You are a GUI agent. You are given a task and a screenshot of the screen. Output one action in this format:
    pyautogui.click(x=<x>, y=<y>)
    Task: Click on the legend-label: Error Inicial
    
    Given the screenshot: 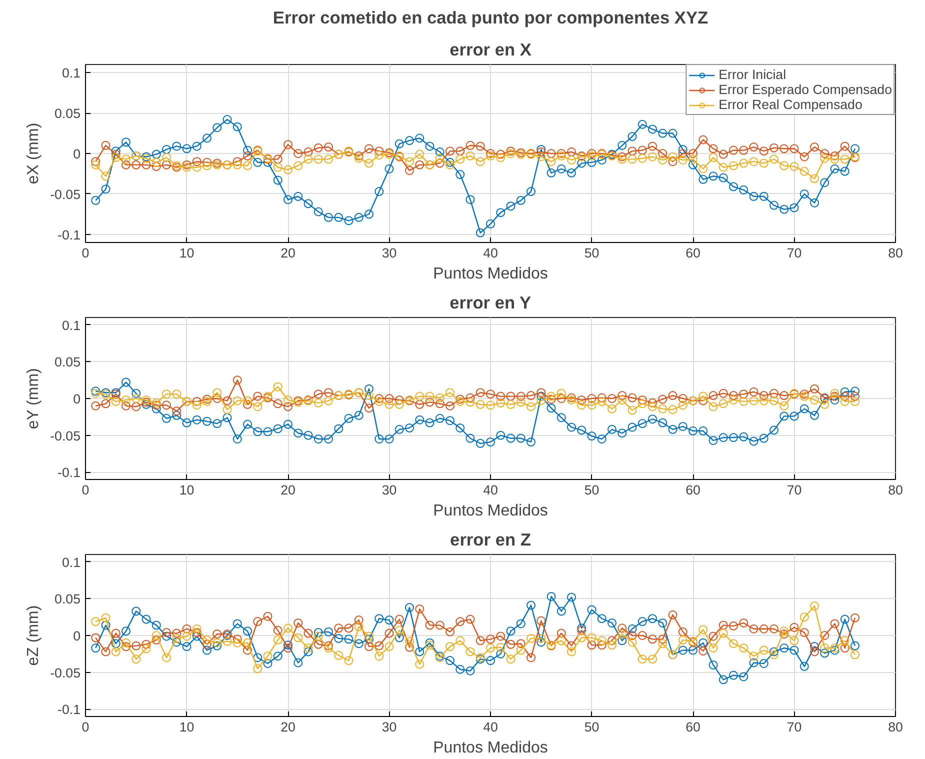 What is the action you would take?
    pyautogui.click(x=752, y=74)
    